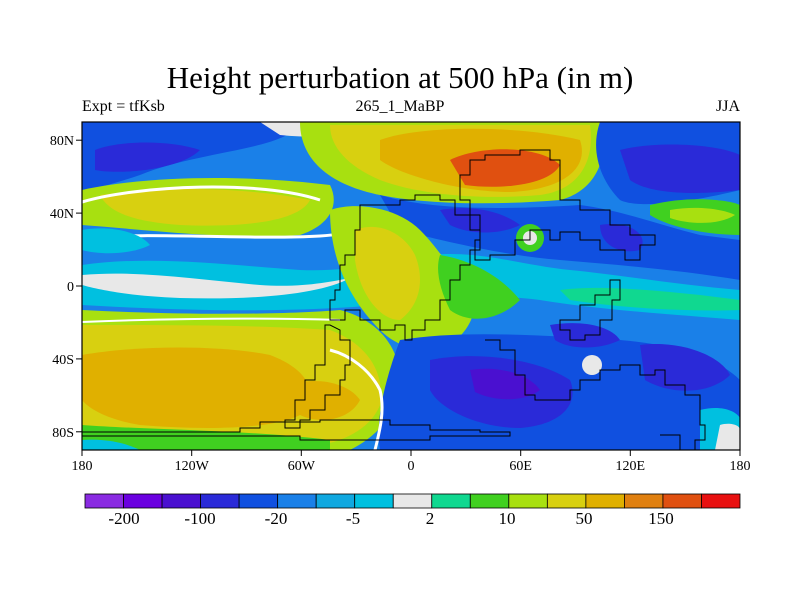  Describe the element at coordinates (70, 287) in the screenshot. I see `y-tick-label: 0` at that location.